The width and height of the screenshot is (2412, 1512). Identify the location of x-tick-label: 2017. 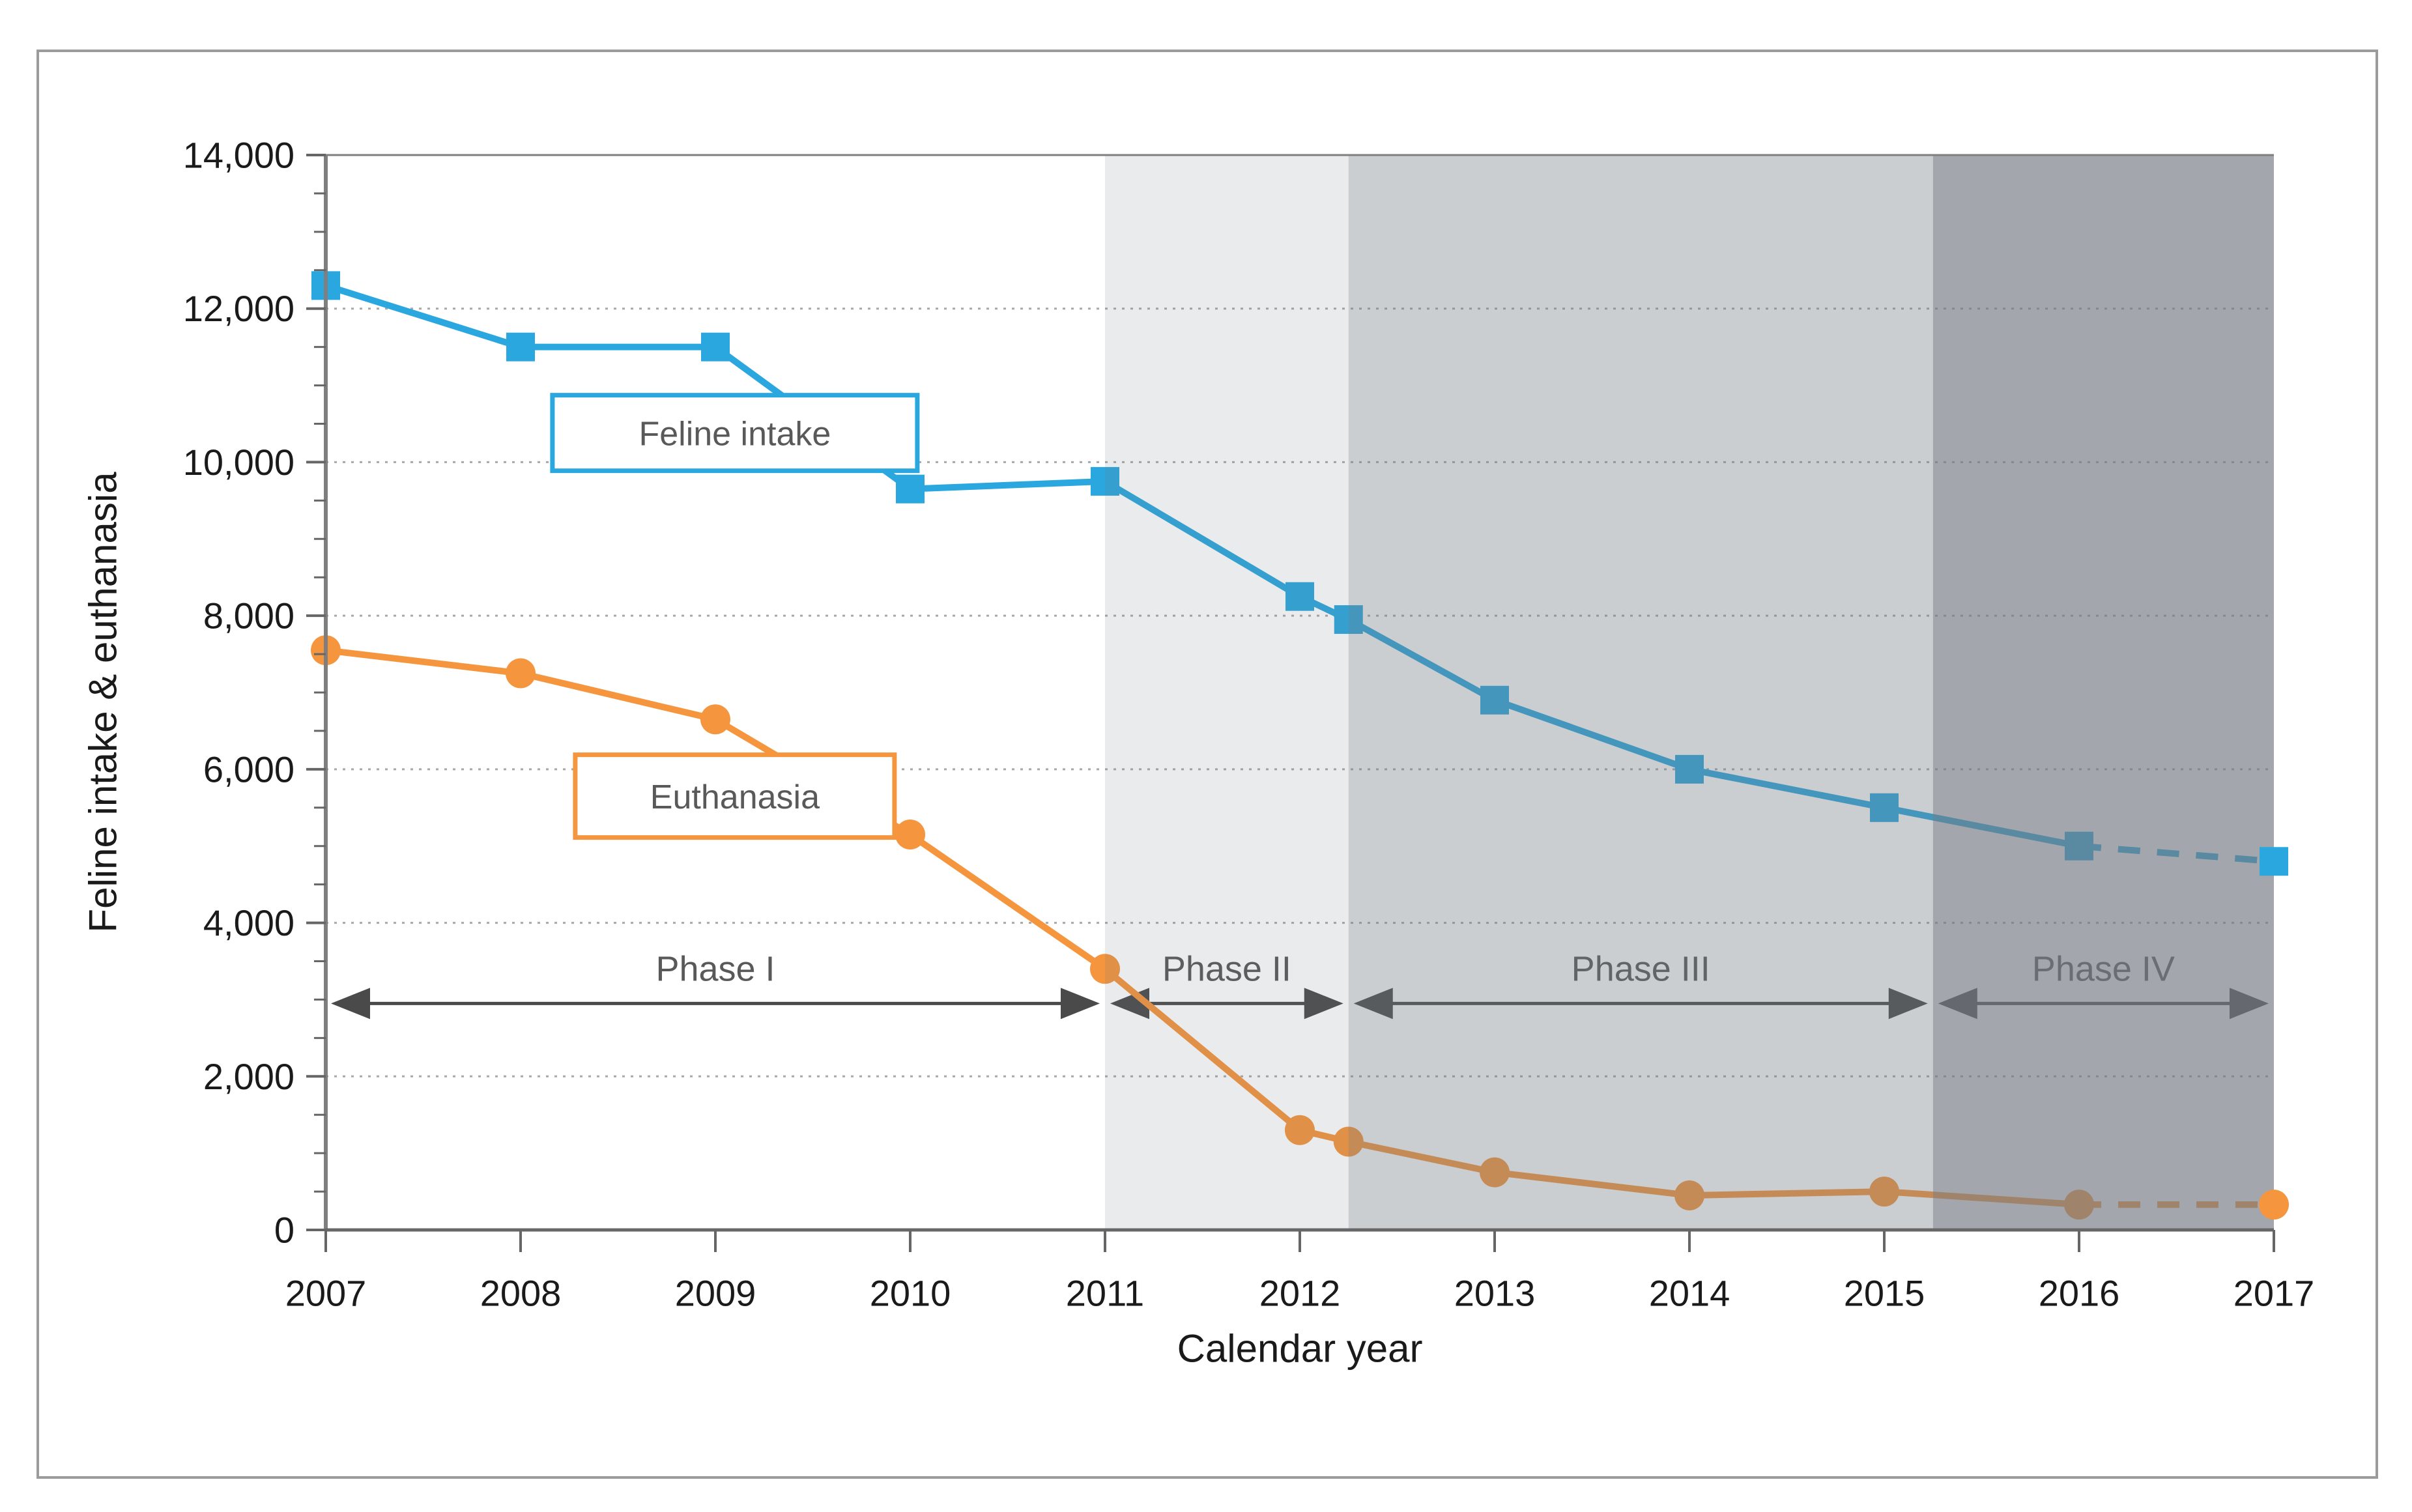
(2274, 1293).